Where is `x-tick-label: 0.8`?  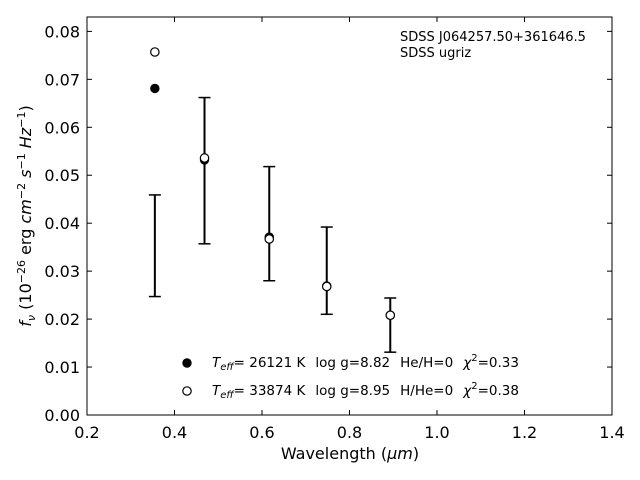 x-tick-label: 0.8 is located at coordinates (349, 432).